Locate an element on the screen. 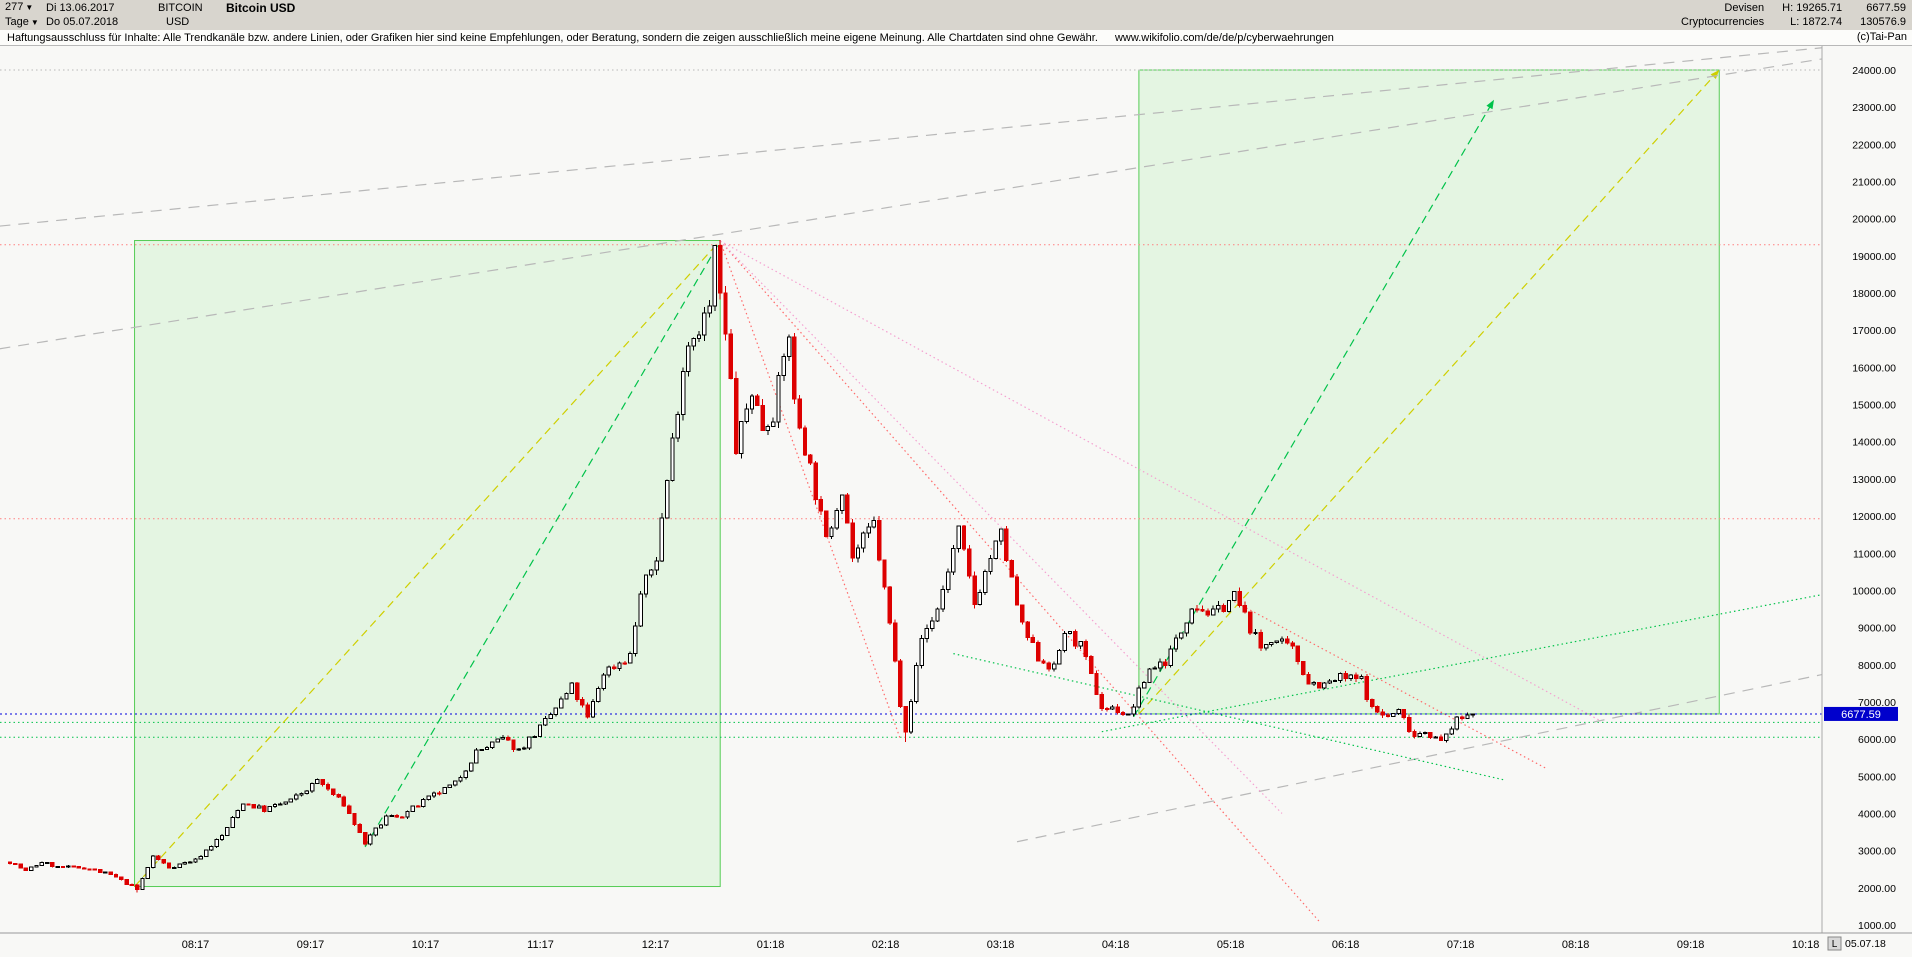 The width and height of the screenshot is (1912, 957). last-price-chip is located at coordinates (1861, 713).